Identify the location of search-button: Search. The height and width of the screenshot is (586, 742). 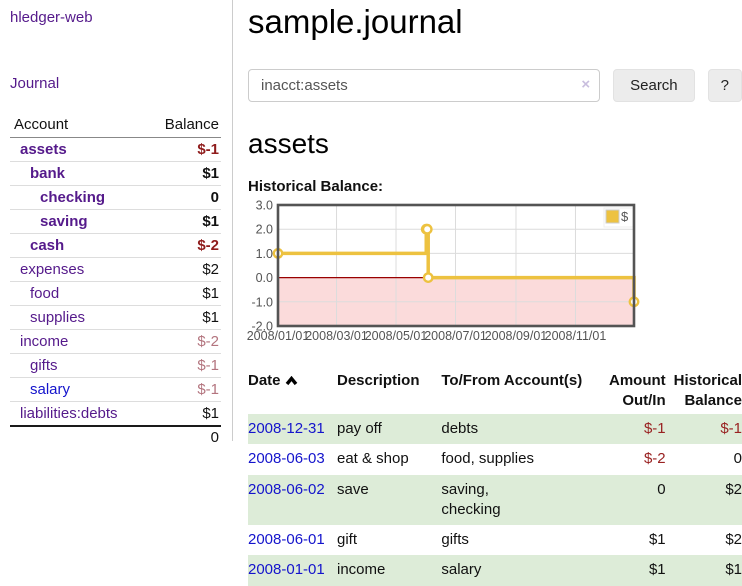
(654, 85).